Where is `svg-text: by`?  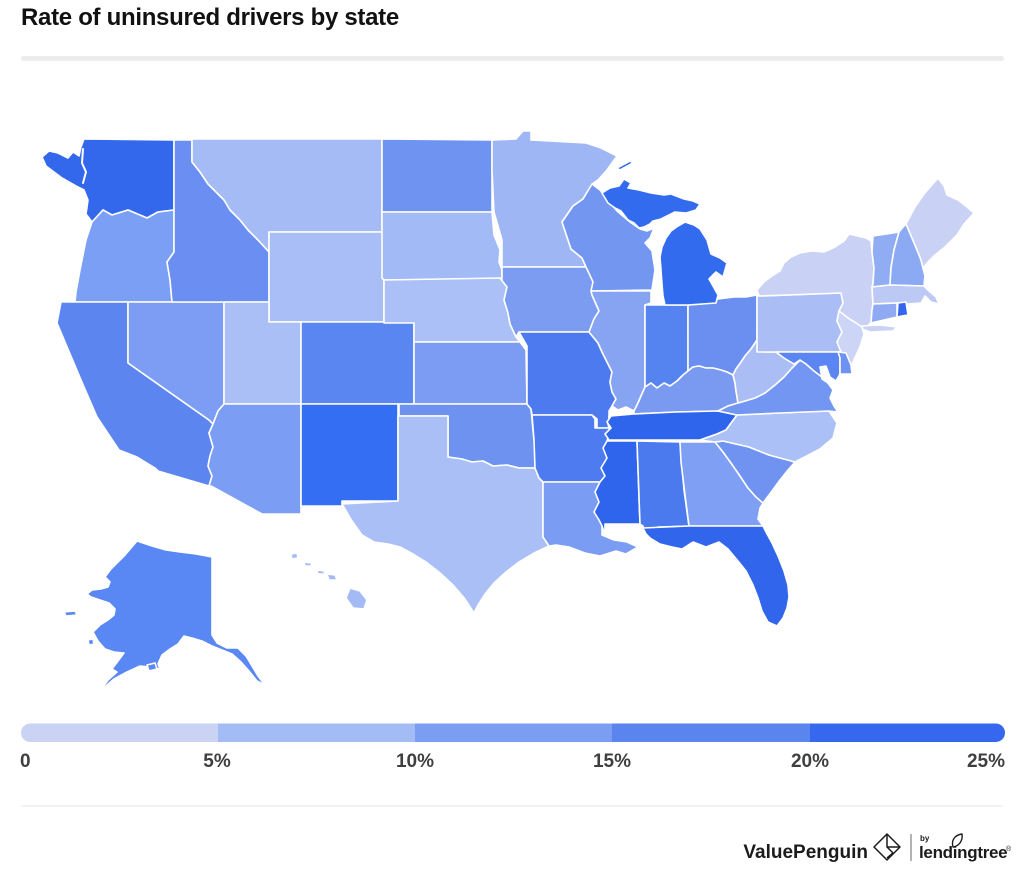
svg-text: by is located at coordinates (925, 838).